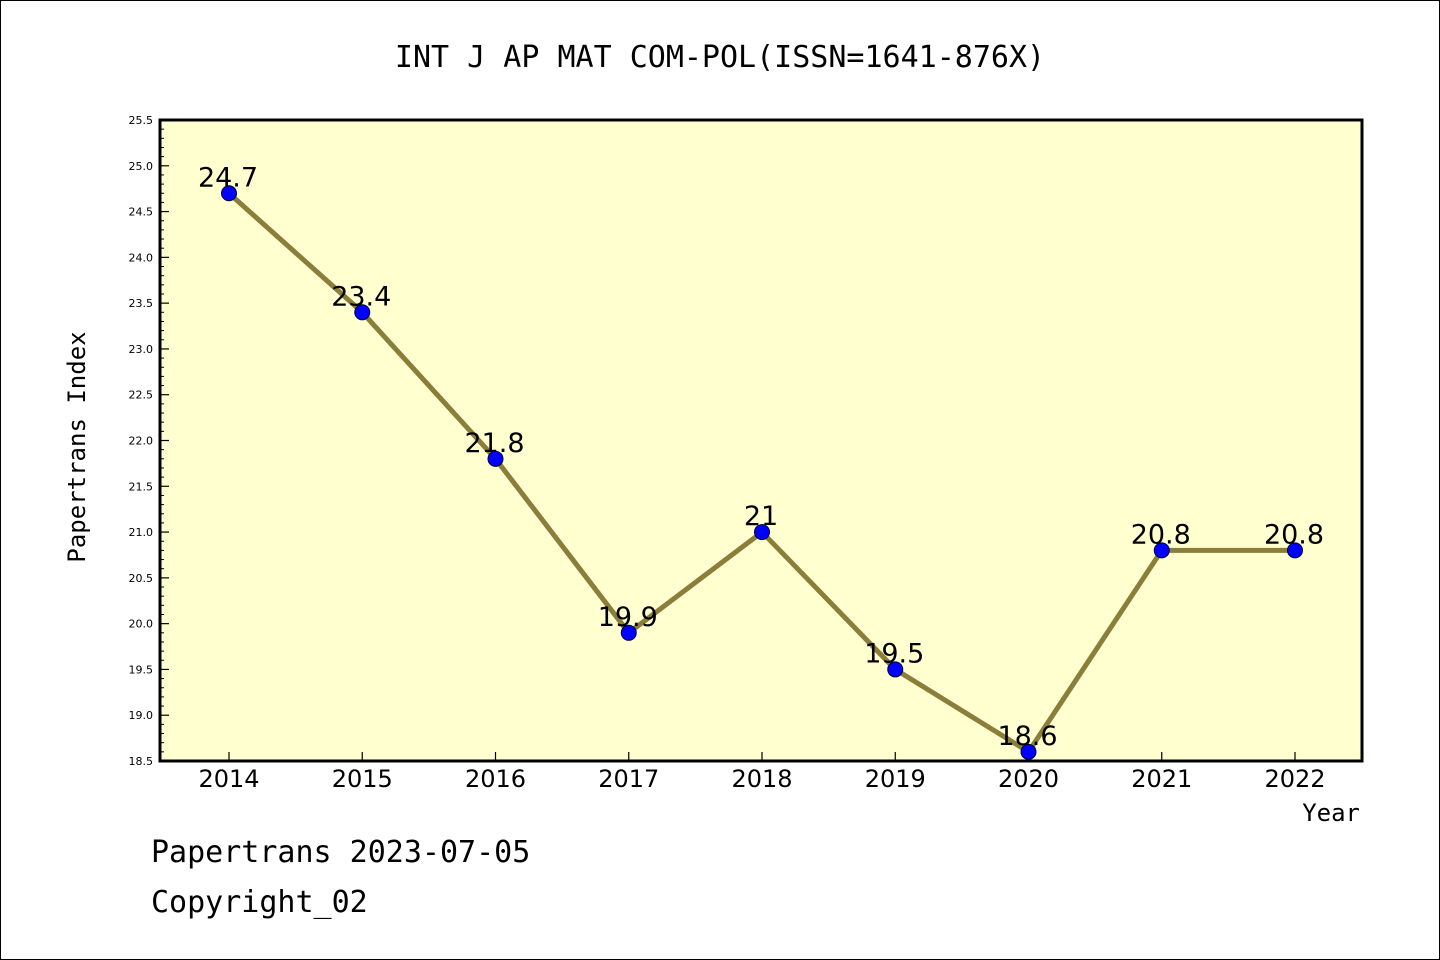 Image resolution: width=1440 pixels, height=960 pixels. Describe the element at coordinates (141, 761) in the screenshot. I see `y-tick-label: 18.5` at that location.